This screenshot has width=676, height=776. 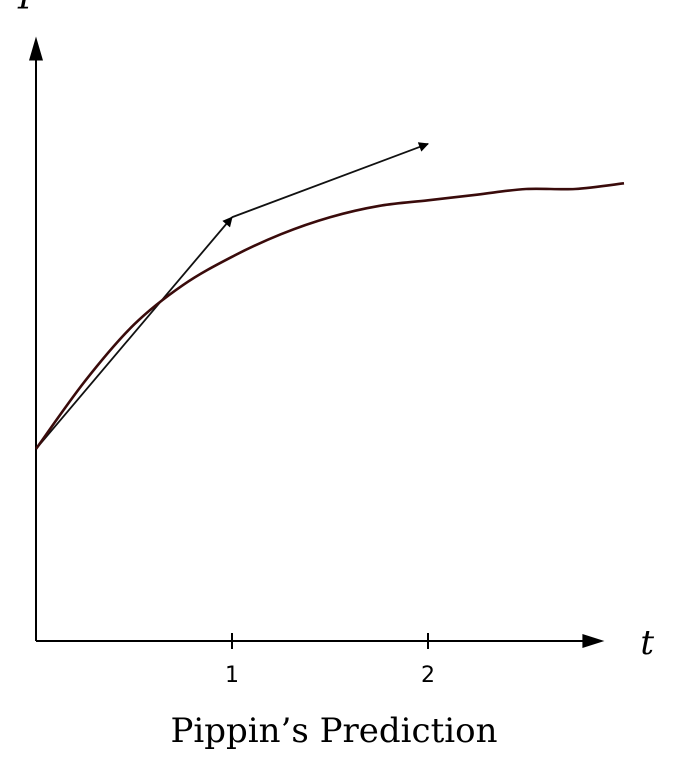 What do you see at coordinates (36, 48) in the screenshot?
I see `y-axis-arrowhead` at bounding box center [36, 48].